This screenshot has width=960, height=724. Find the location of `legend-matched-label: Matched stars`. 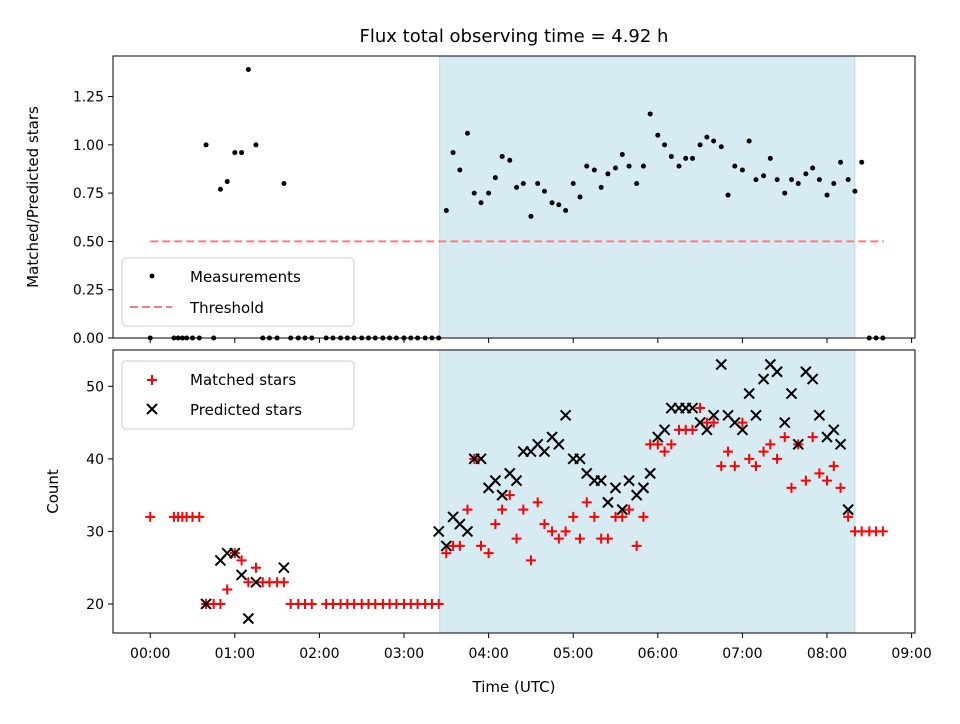

legend-matched-label: Matched stars is located at coordinates (243, 380).